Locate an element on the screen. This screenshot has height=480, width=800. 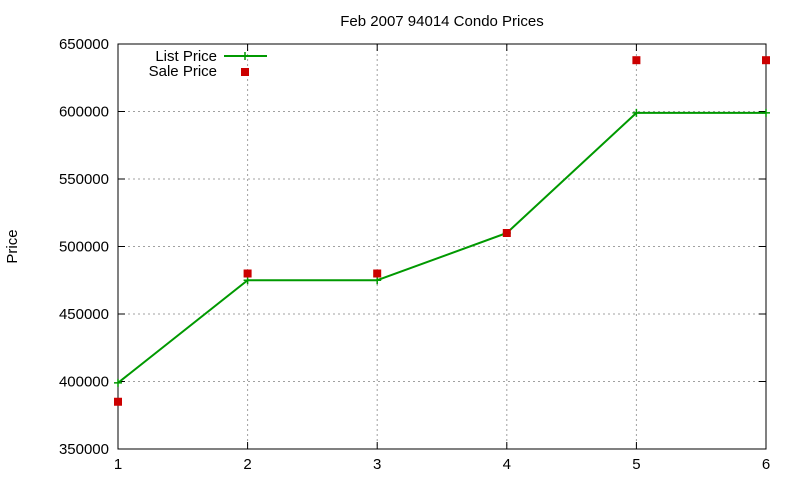
legend: List Price Sale Price is located at coordinates (208, 64).